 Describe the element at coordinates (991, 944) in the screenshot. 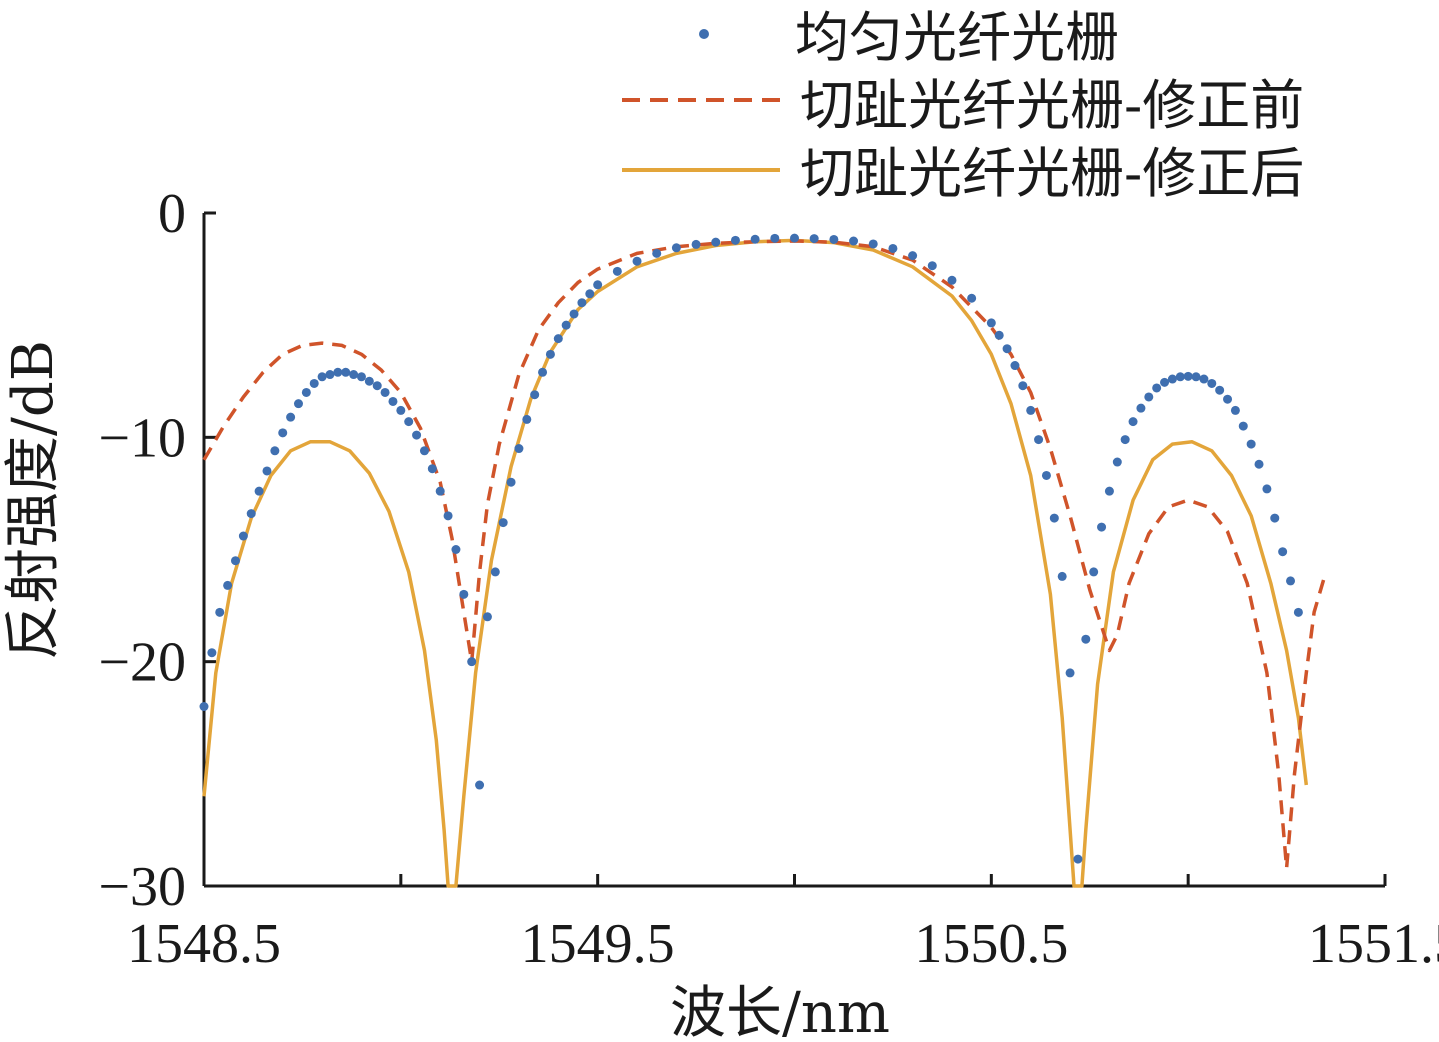

I see `x-tick-label: 1550.5` at that location.